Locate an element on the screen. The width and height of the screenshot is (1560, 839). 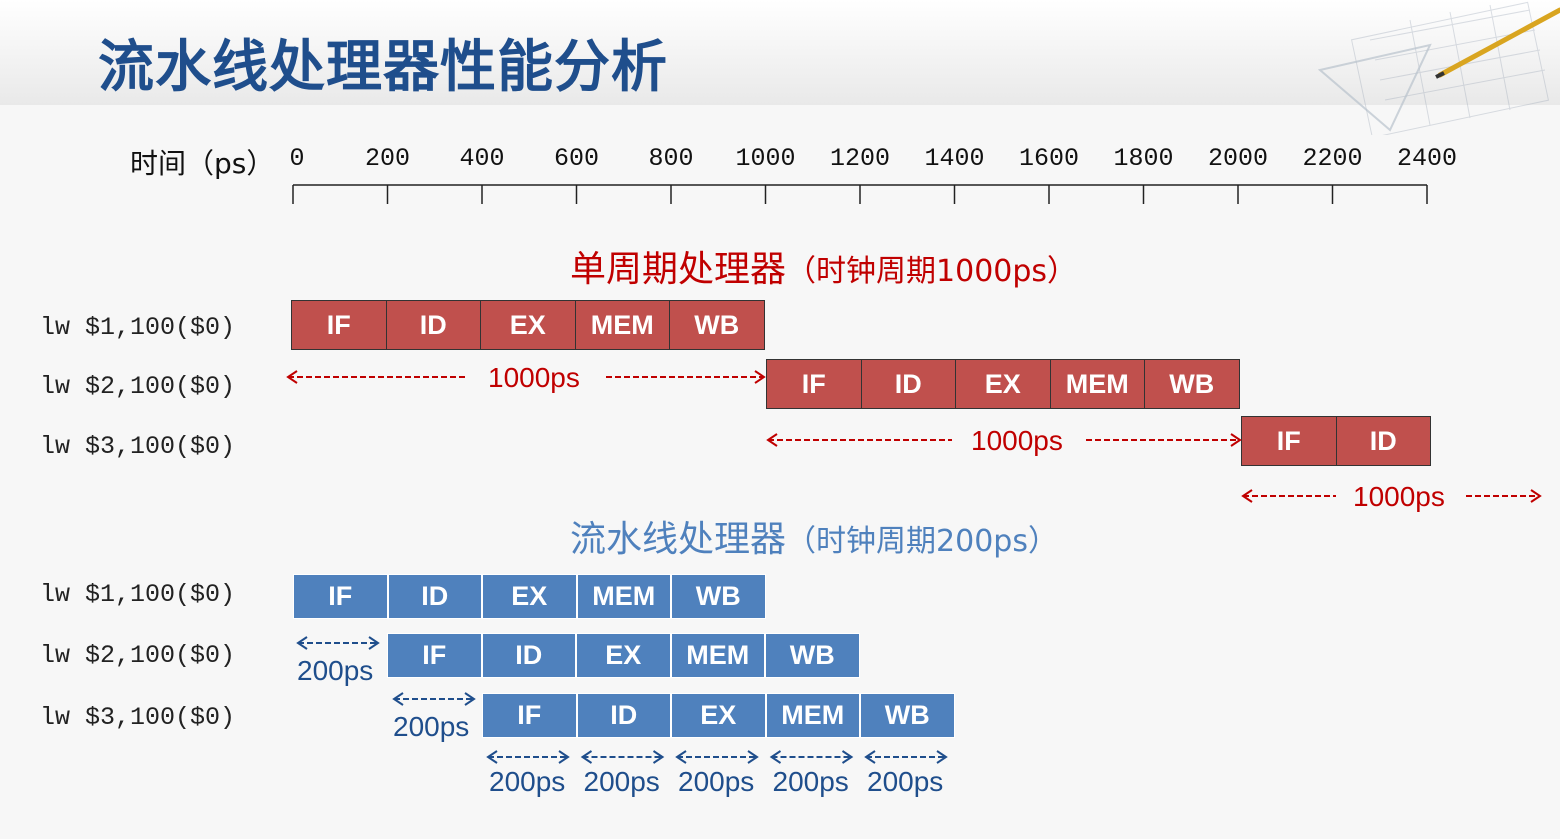
single-cycle-title: 单周期处理器（时钟周期1000ps） is located at coordinates (823, 266).